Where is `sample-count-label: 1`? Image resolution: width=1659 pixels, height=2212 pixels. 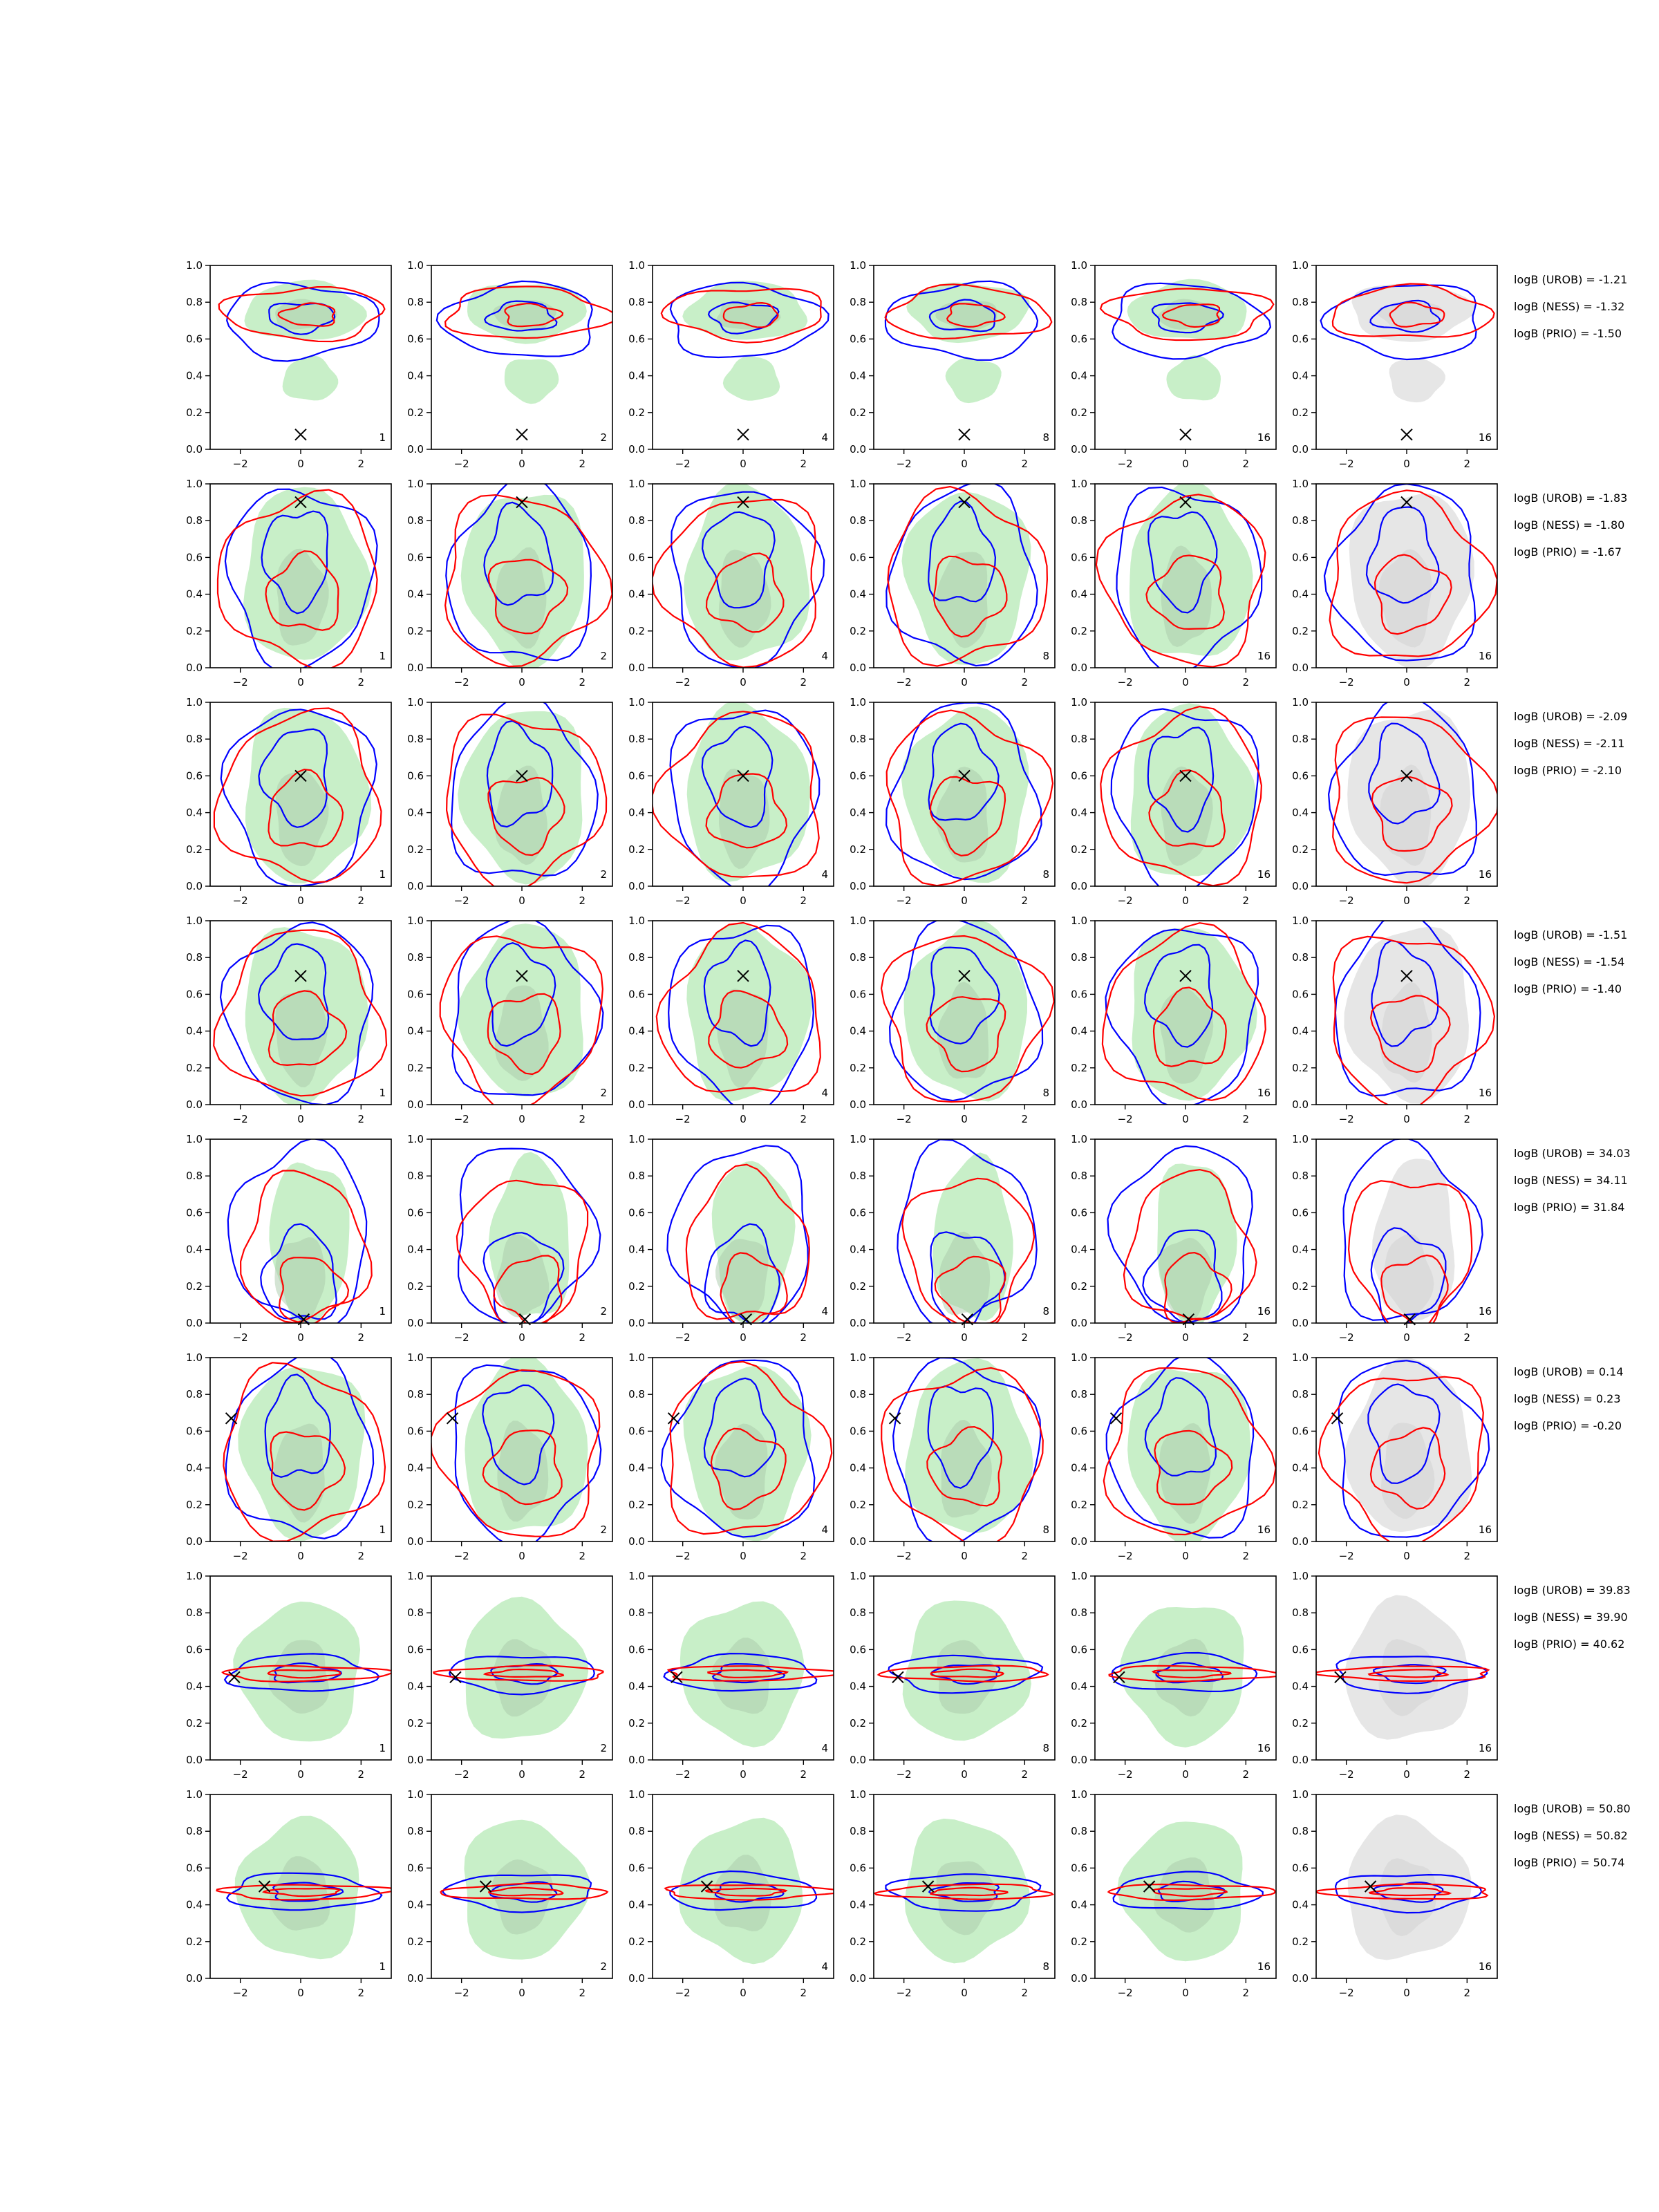
sample-count-label: 1 is located at coordinates (383, 438).